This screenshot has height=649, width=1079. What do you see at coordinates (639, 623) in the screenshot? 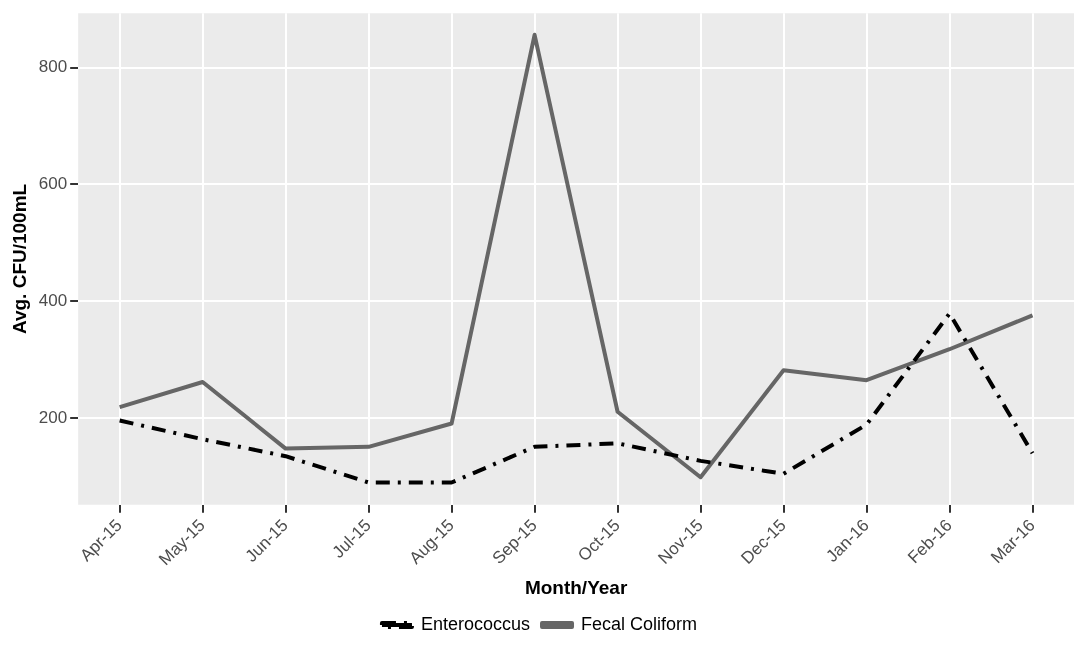
I see `legend-label: Fecal Coliform` at bounding box center [639, 623].